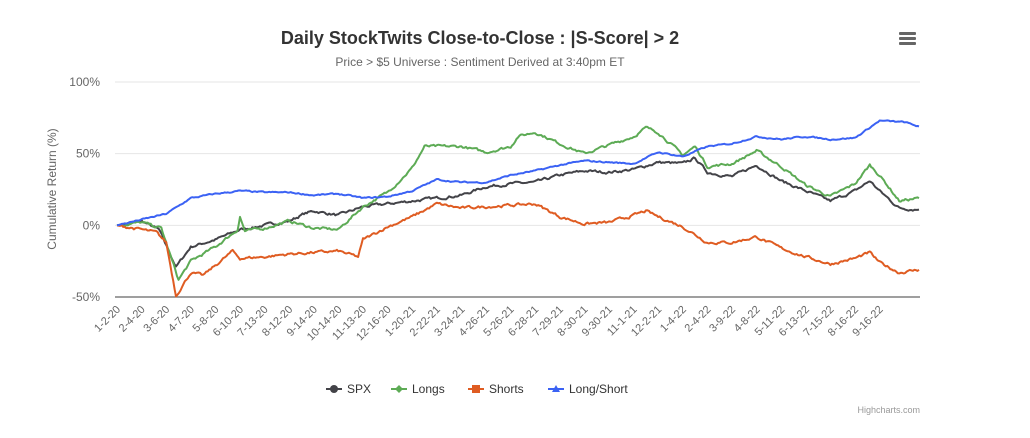 The width and height of the screenshot is (1030, 438). What do you see at coordinates (428, 389) in the screenshot?
I see `legend-label: Longs` at bounding box center [428, 389].